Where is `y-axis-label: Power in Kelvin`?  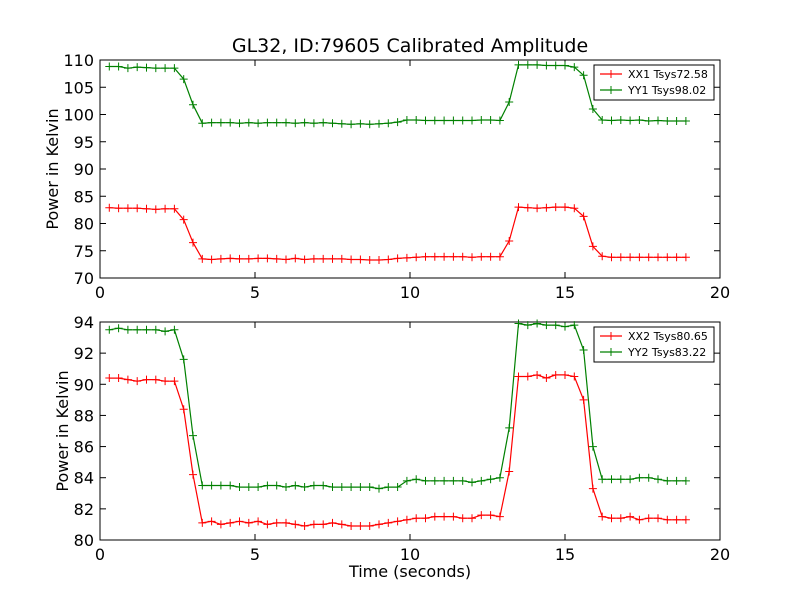
y-axis-label: Power in Kelvin is located at coordinates (52, 168).